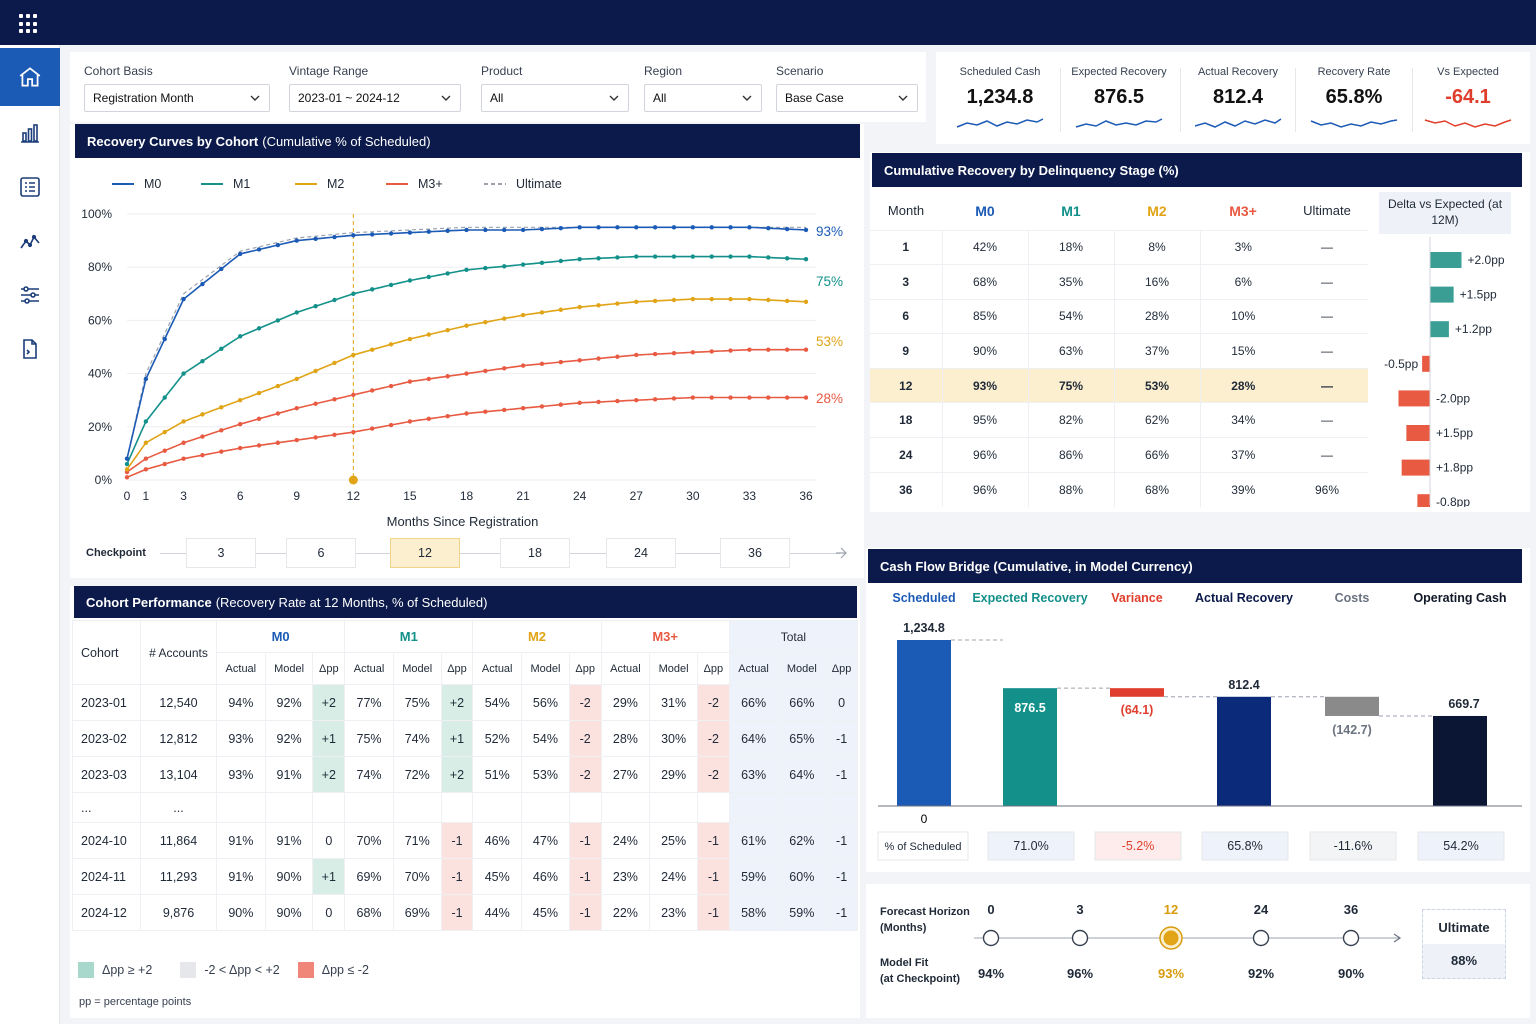  What do you see at coordinates (1070, 247) in the screenshot?
I see `table-cell: 18%` at bounding box center [1070, 247].